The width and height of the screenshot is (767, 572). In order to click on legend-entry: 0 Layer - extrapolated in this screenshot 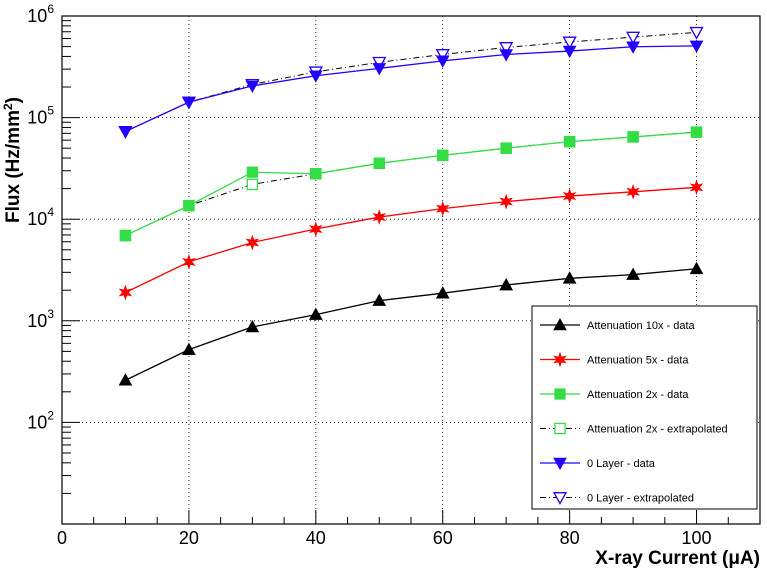, I will do `click(617, 498)`.